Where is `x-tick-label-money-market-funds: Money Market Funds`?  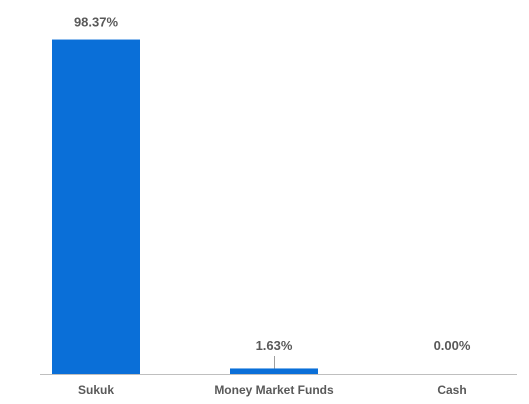 x-tick-label-money-market-funds: Money Market Funds is located at coordinates (274, 390).